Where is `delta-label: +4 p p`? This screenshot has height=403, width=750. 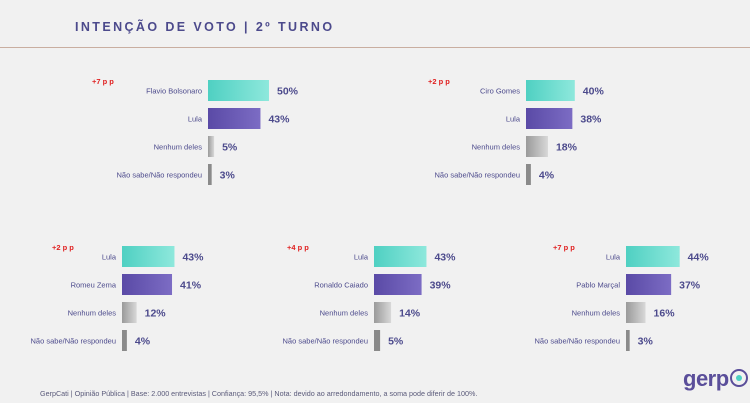 delta-label: +4 p p is located at coordinates (298, 247).